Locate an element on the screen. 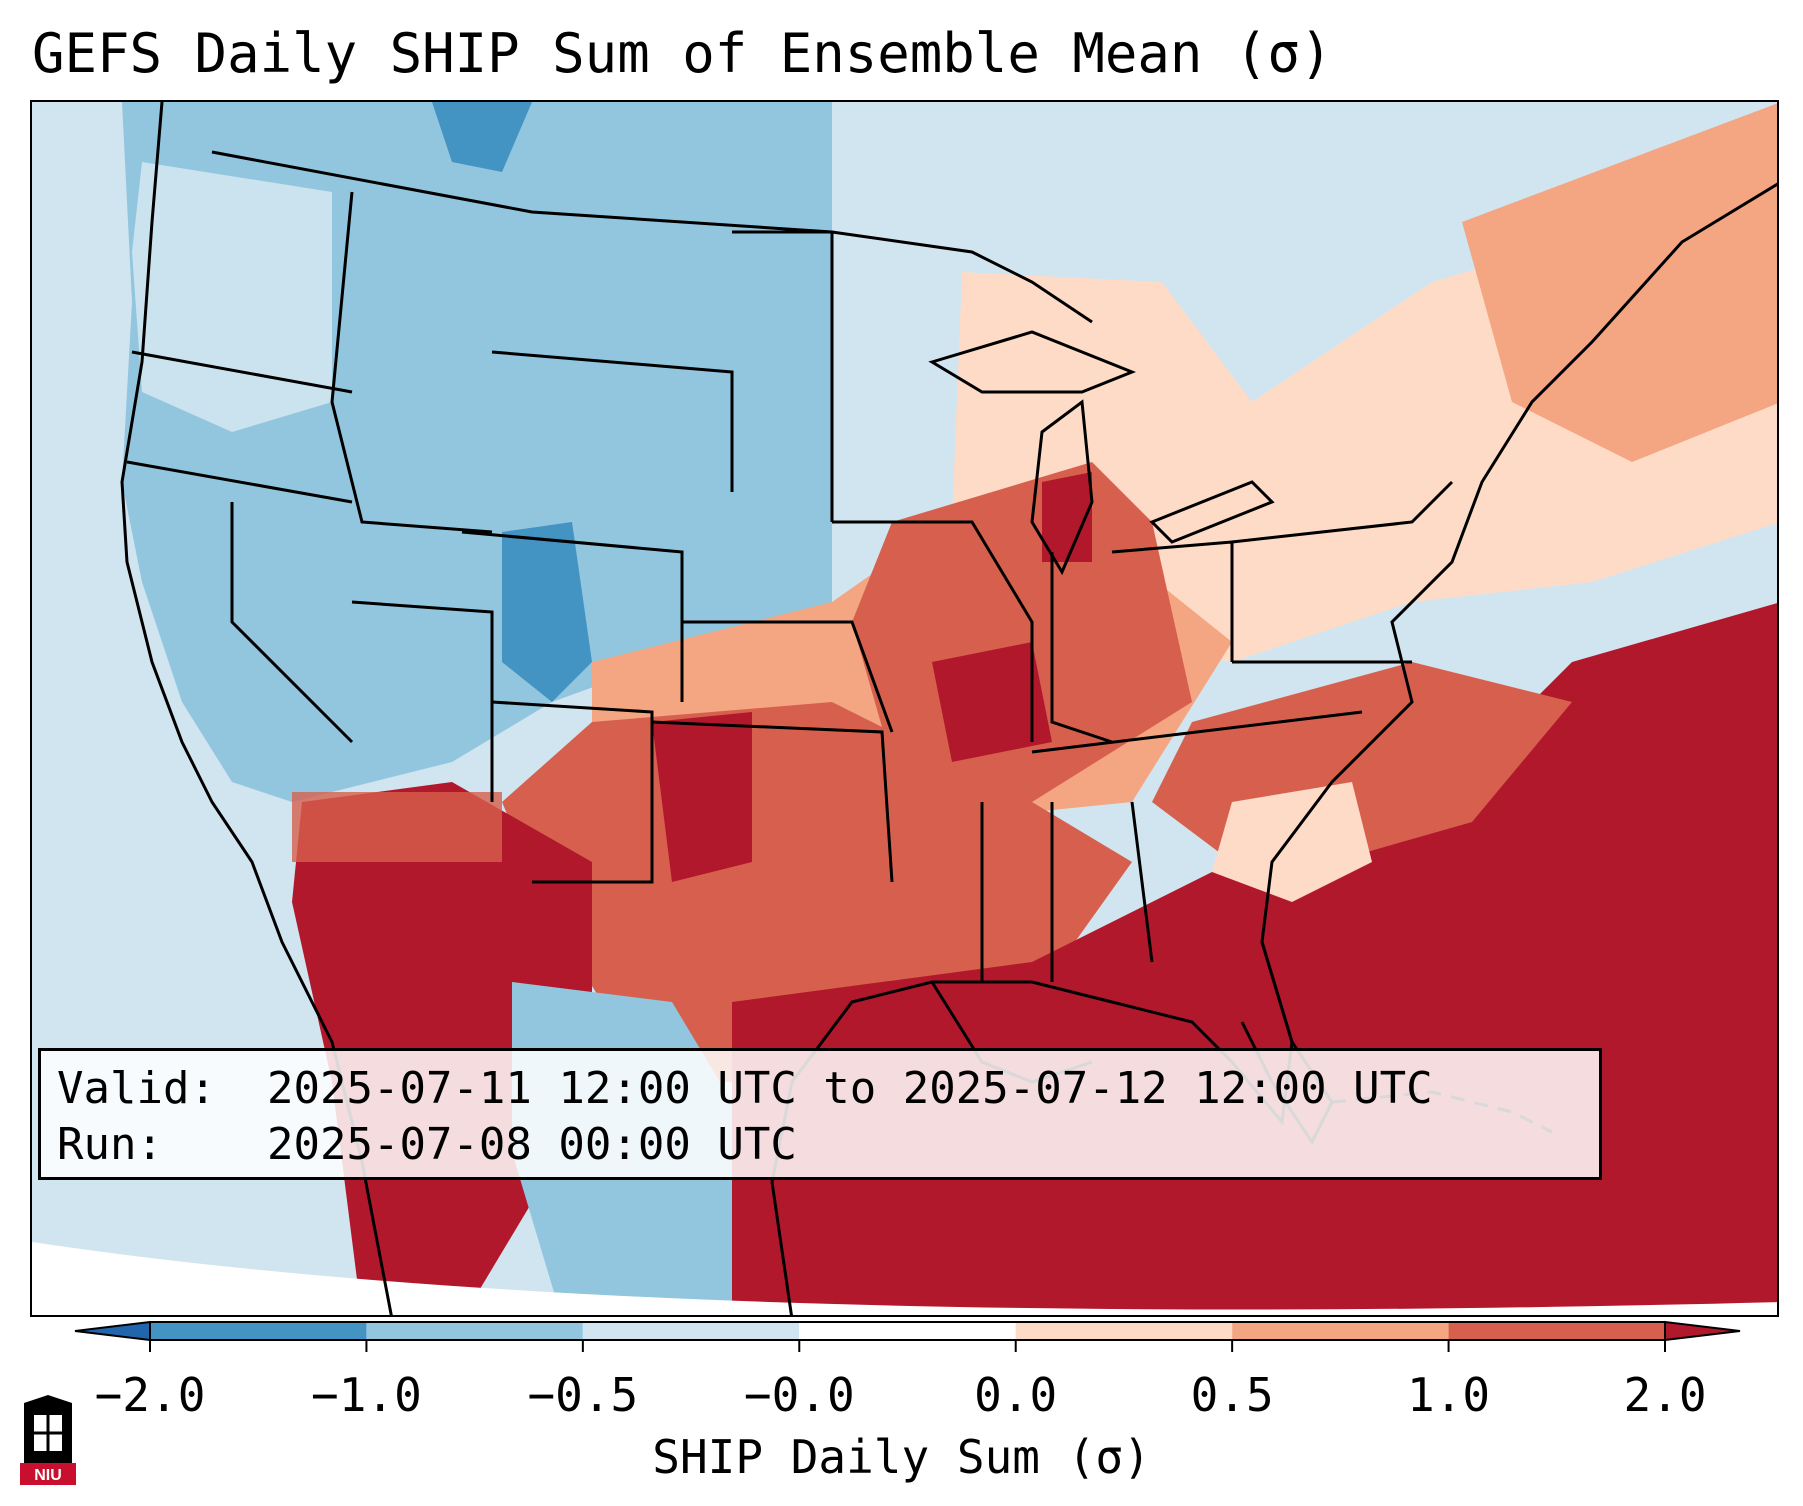 This screenshot has height=1506, width=1803. border-ms-al is located at coordinates (1067, 891).